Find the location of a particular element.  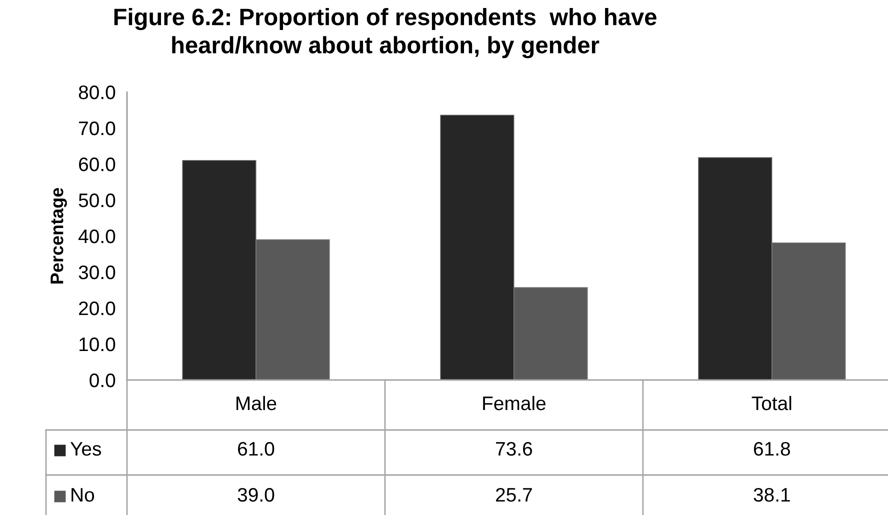

y-tick-label: 80.0 is located at coordinates (97, 92).